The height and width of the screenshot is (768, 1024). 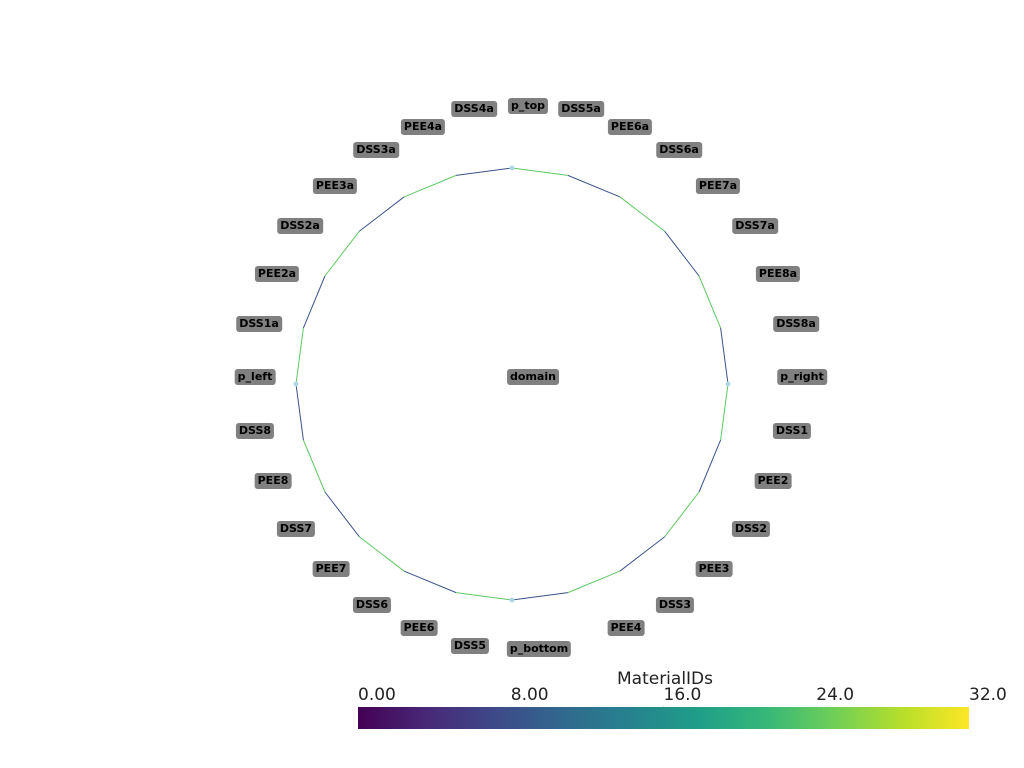 I want to click on label: PEE7a, so click(x=718, y=186).